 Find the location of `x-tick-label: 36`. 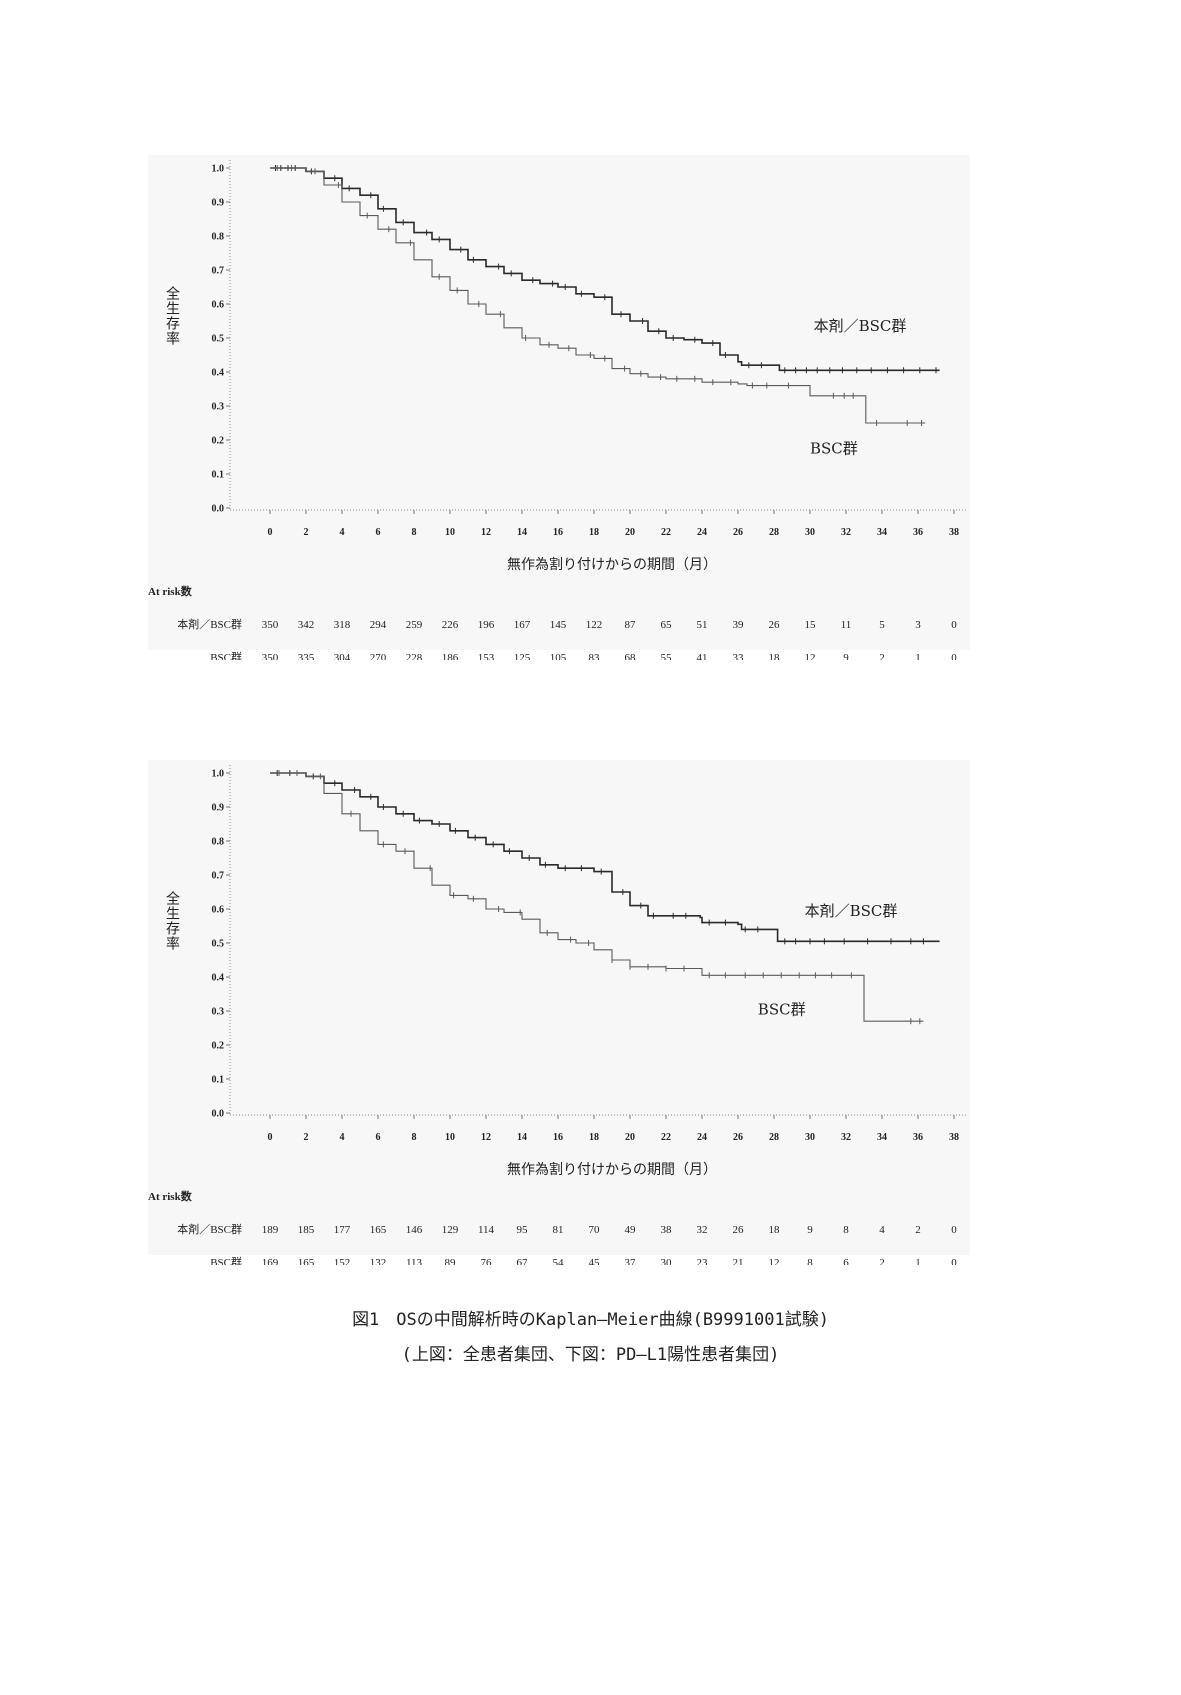

x-tick-label: 36 is located at coordinates (918, 1137).